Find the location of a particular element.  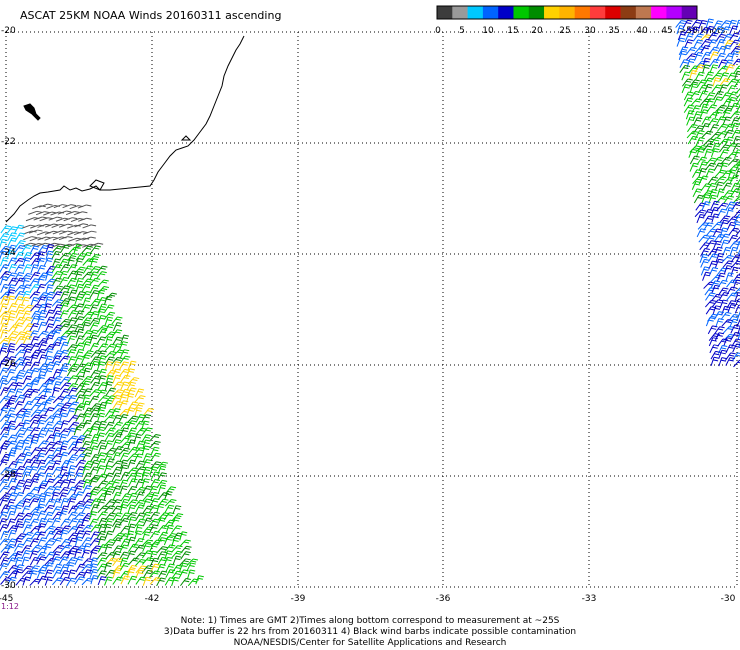

longitude-label: -45 is located at coordinates (7, 599).